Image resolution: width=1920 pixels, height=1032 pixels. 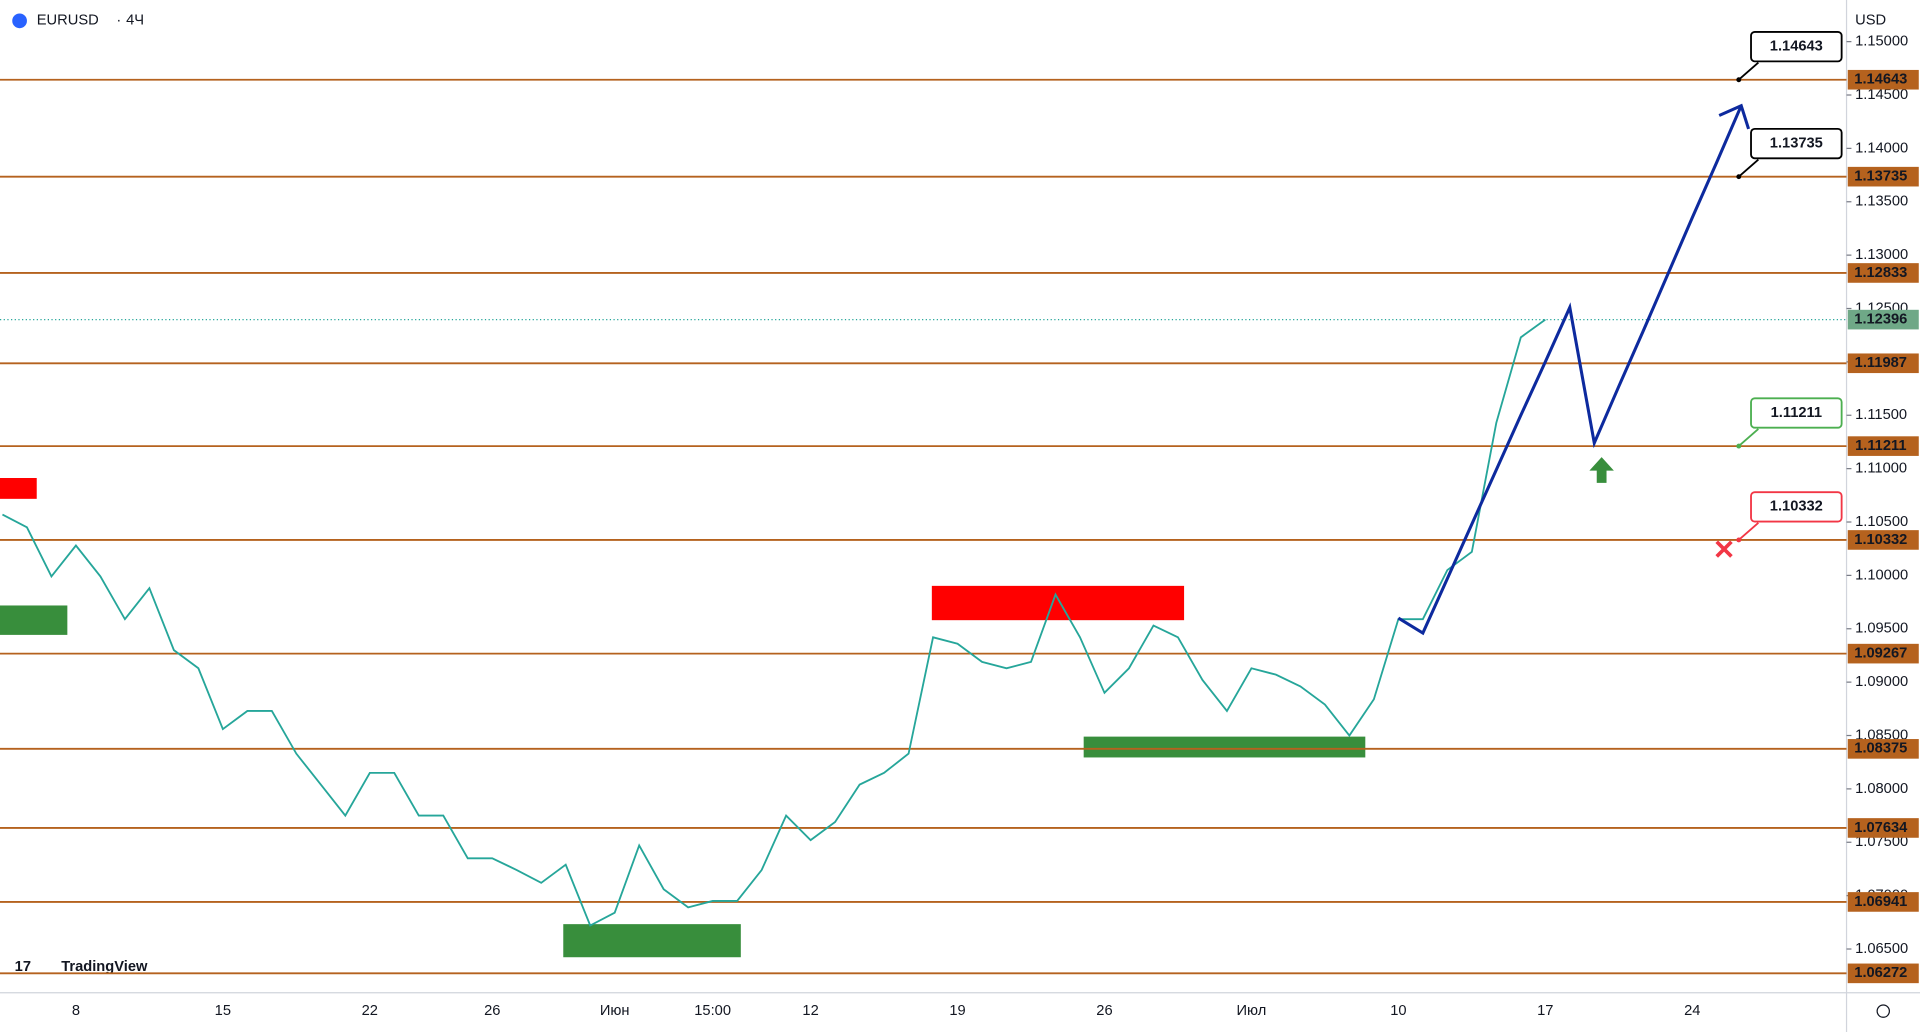 What do you see at coordinates (1880, 973) in the screenshot?
I see `level-label: 1.06272` at bounding box center [1880, 973].